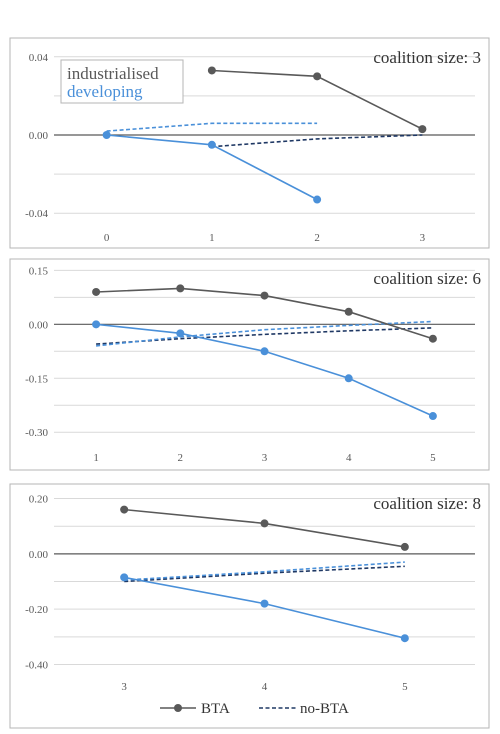 The image size is (500, 734). Describe the element at coordinates (36, 379) in the screenshot. I see `y-tick-label: -0.15` at that location.